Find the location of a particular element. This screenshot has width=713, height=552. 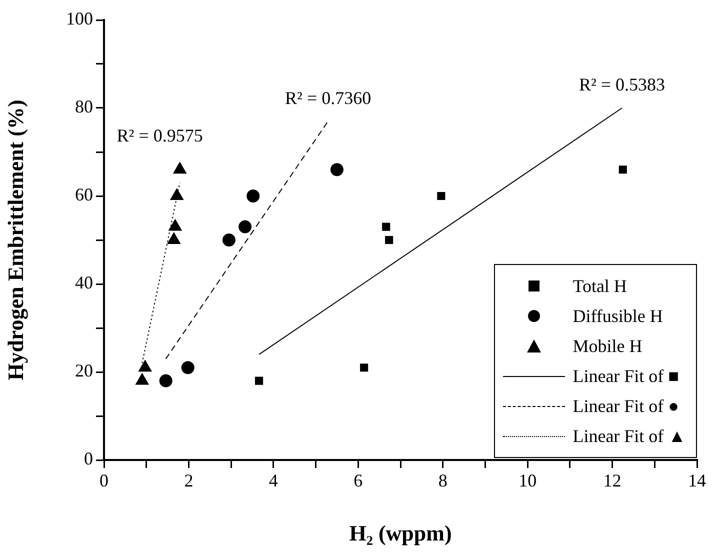

x-tick-label: 2 is located at coordinates (189, 480).